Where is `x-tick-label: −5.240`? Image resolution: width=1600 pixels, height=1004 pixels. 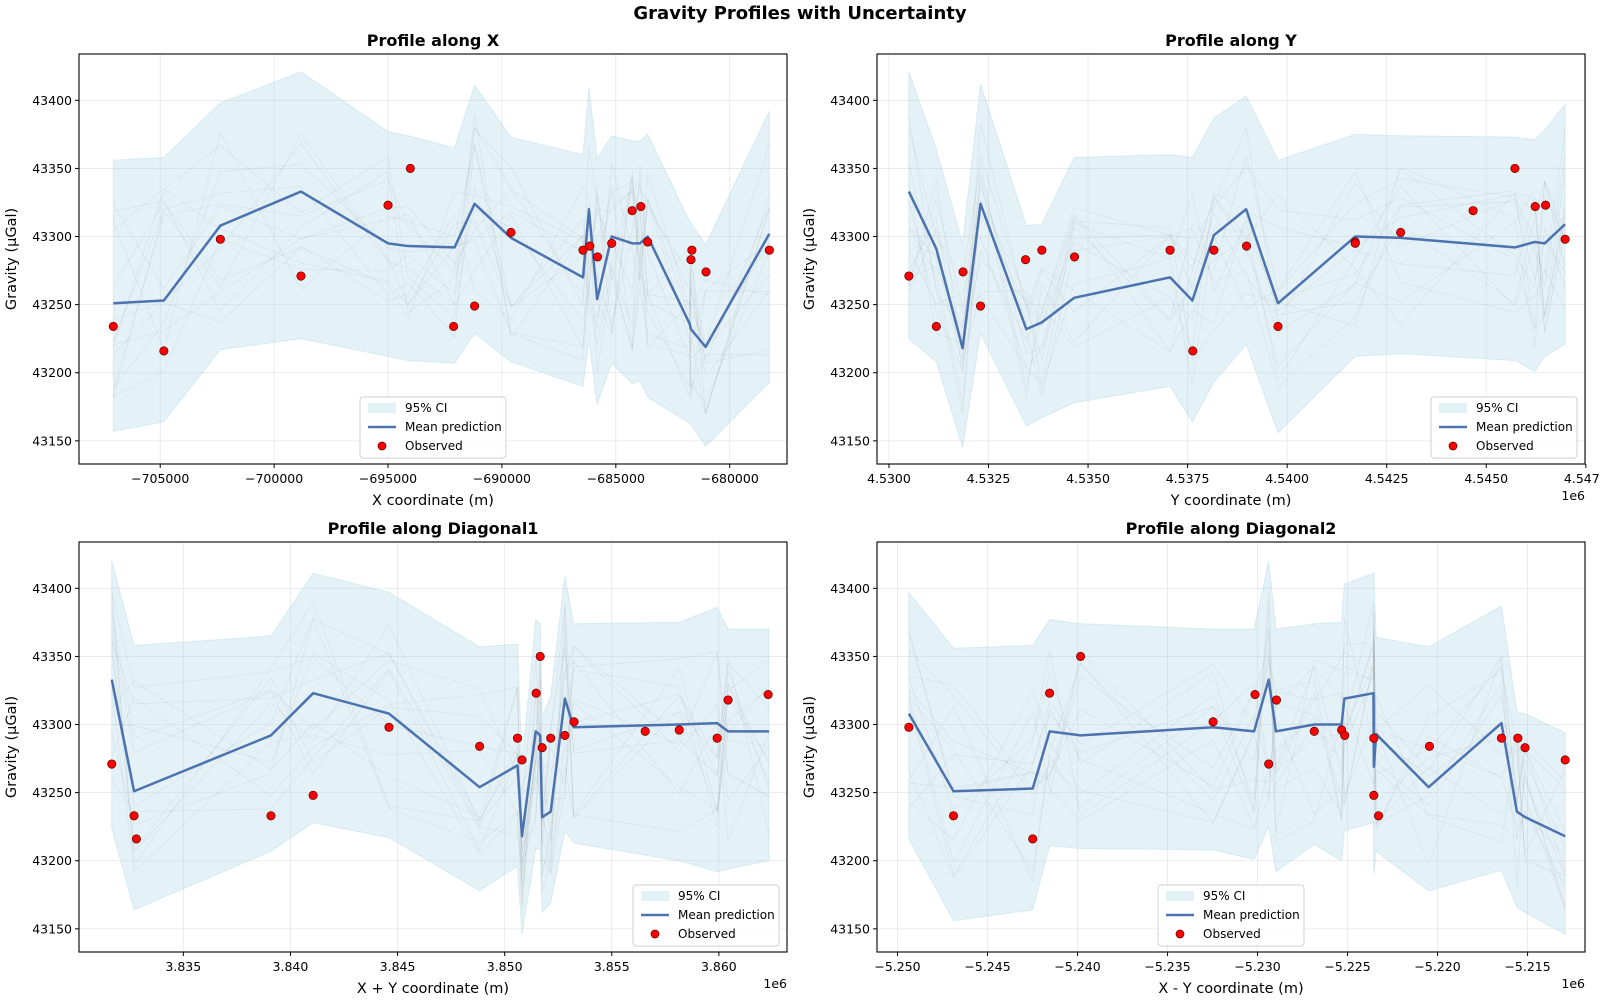 x-tick-label: −5.240 is located at coordinates (1077, 966).